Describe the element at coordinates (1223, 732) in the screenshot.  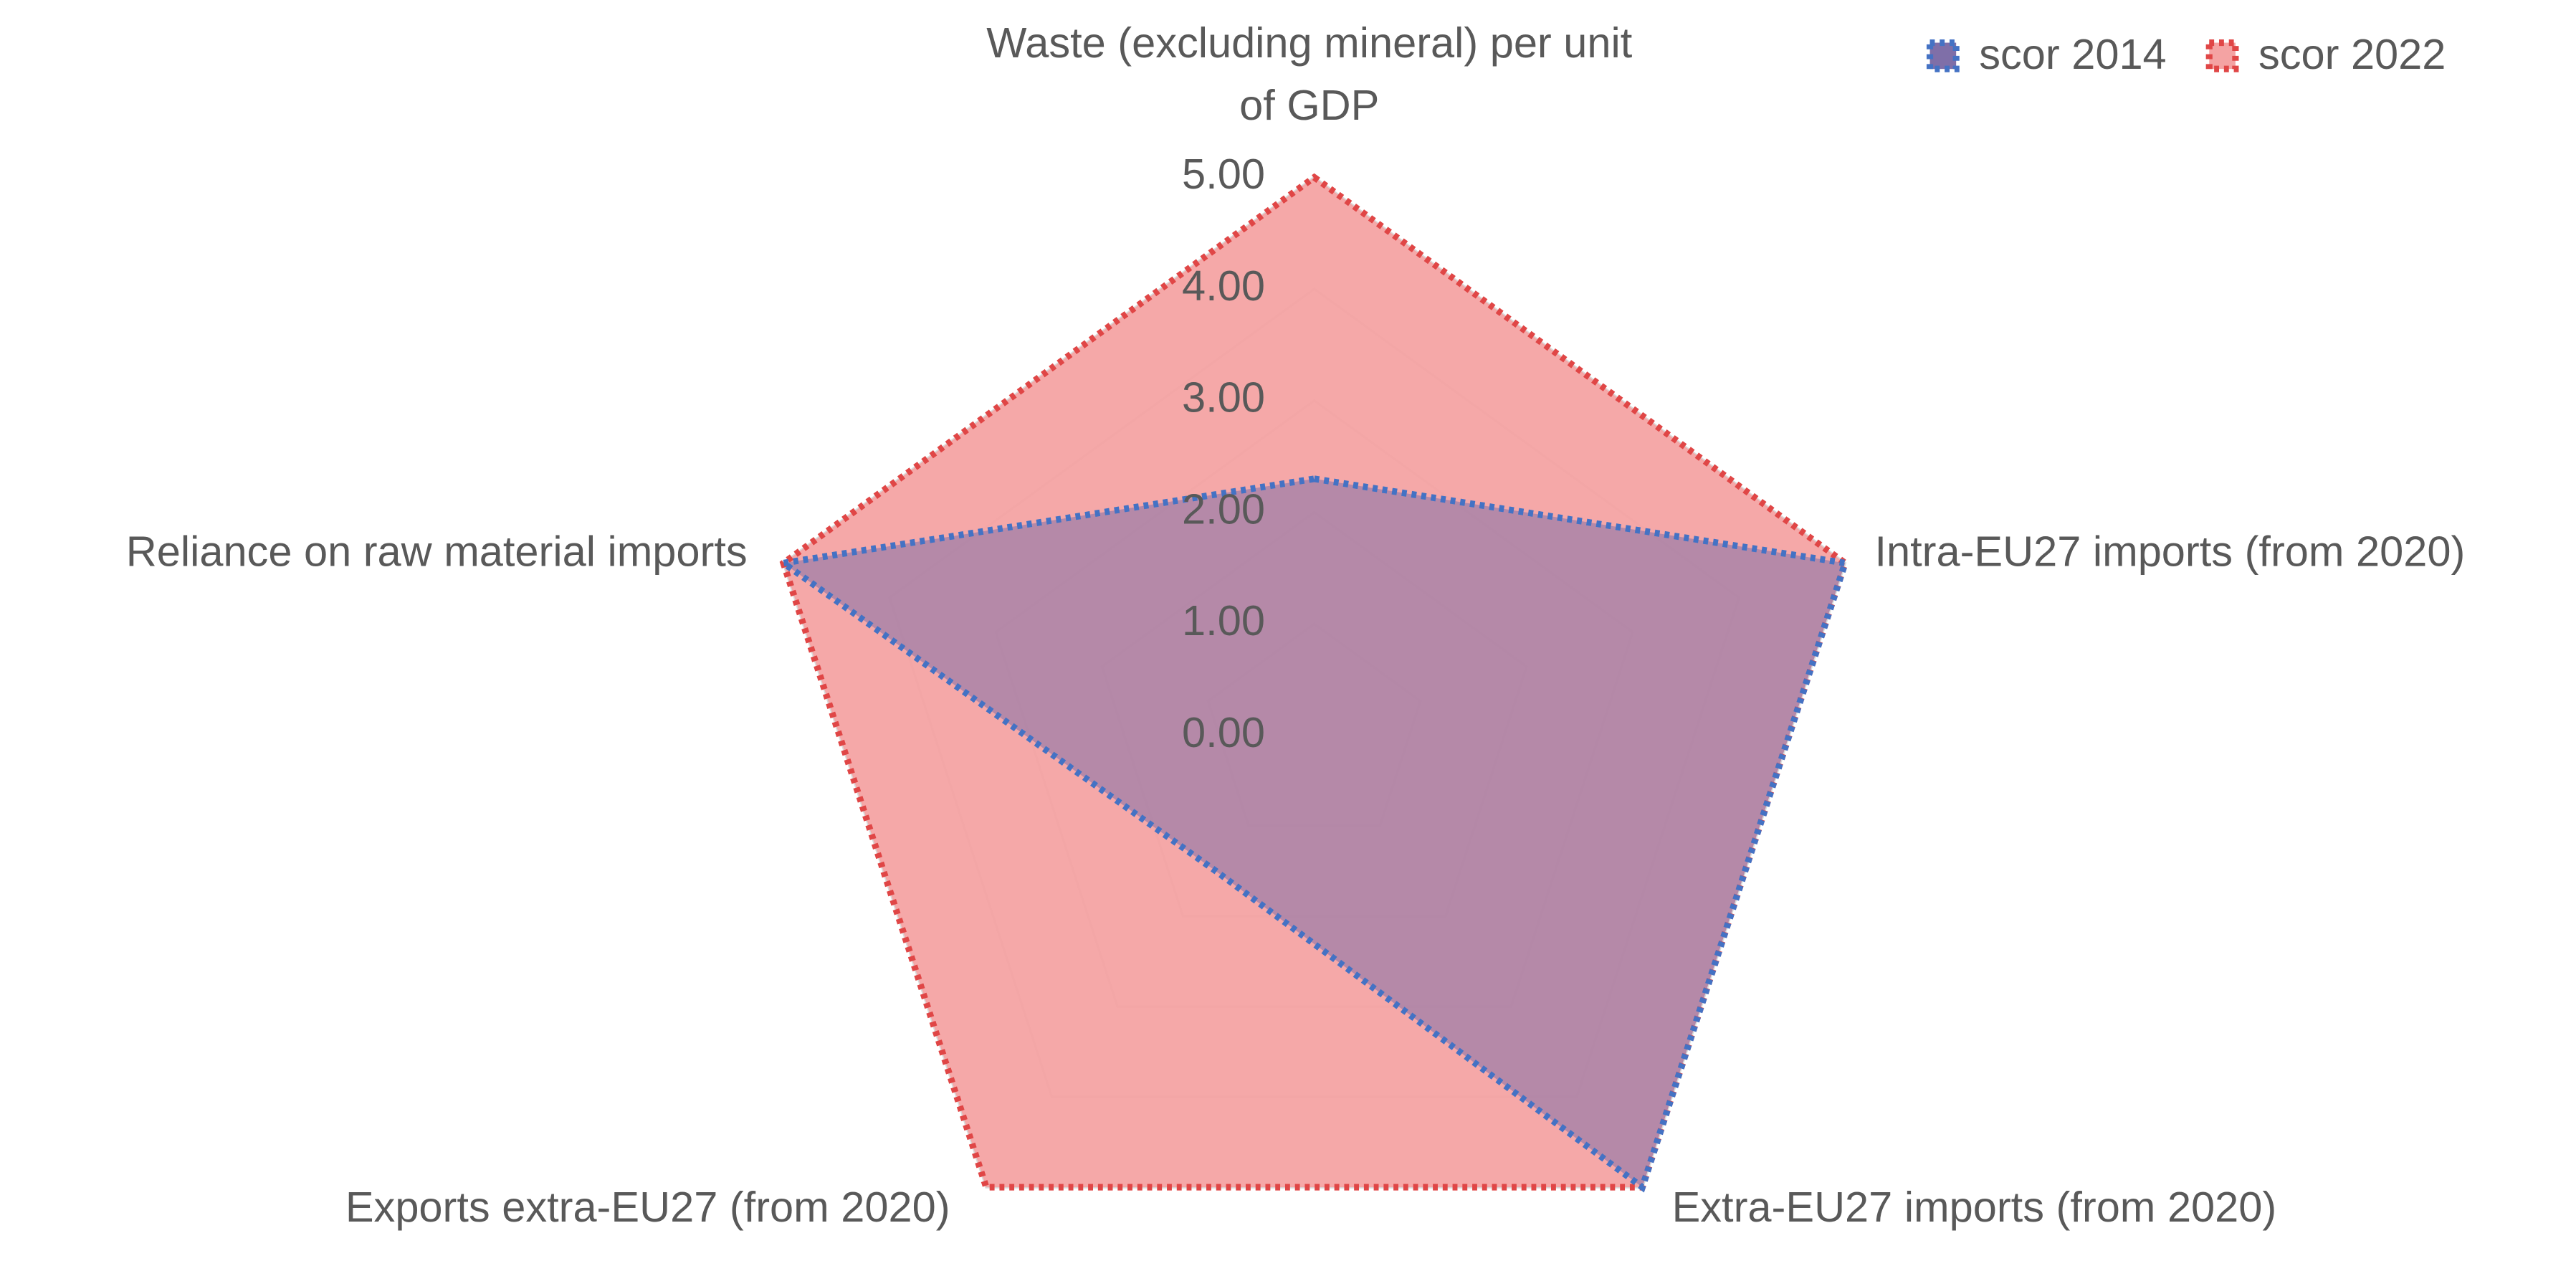
I see `y-tick-label: 0.00` at that location.